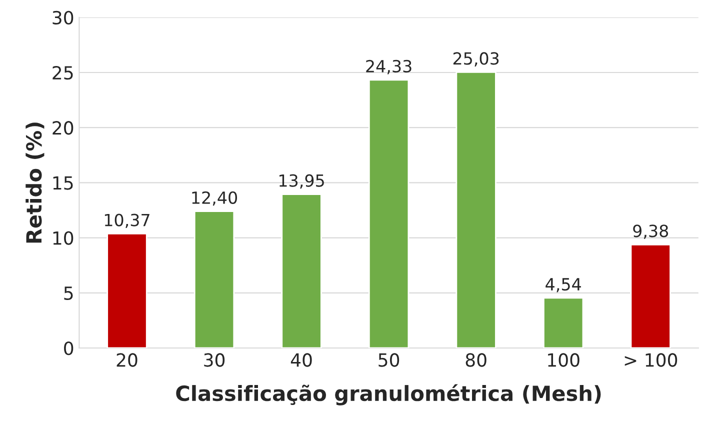 The height and width of the screenshot is (435, 720). I want to click on data-label: 10,37, so click(127, 221).